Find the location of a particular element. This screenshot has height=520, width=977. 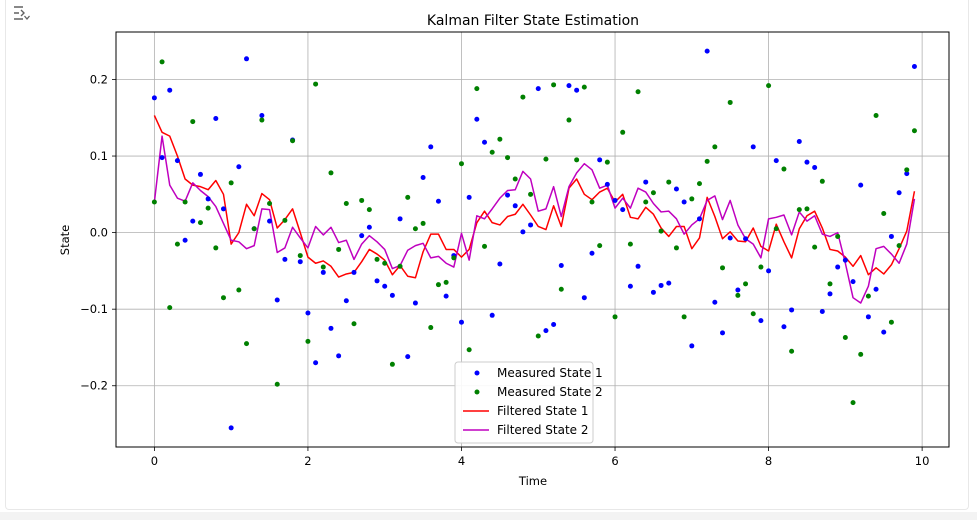

legend-entry-measured-2: Measured State 2 is located at coordinates (538, 392).